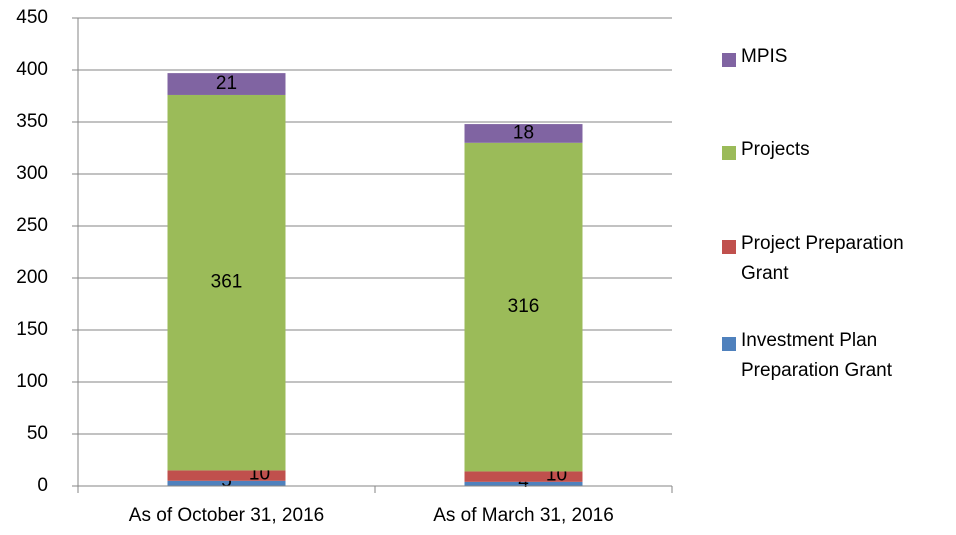  What do you see at coordinates (775, 149) in the screenshot?
I see `legend-label: Projects` at bounding box center [775, 149].